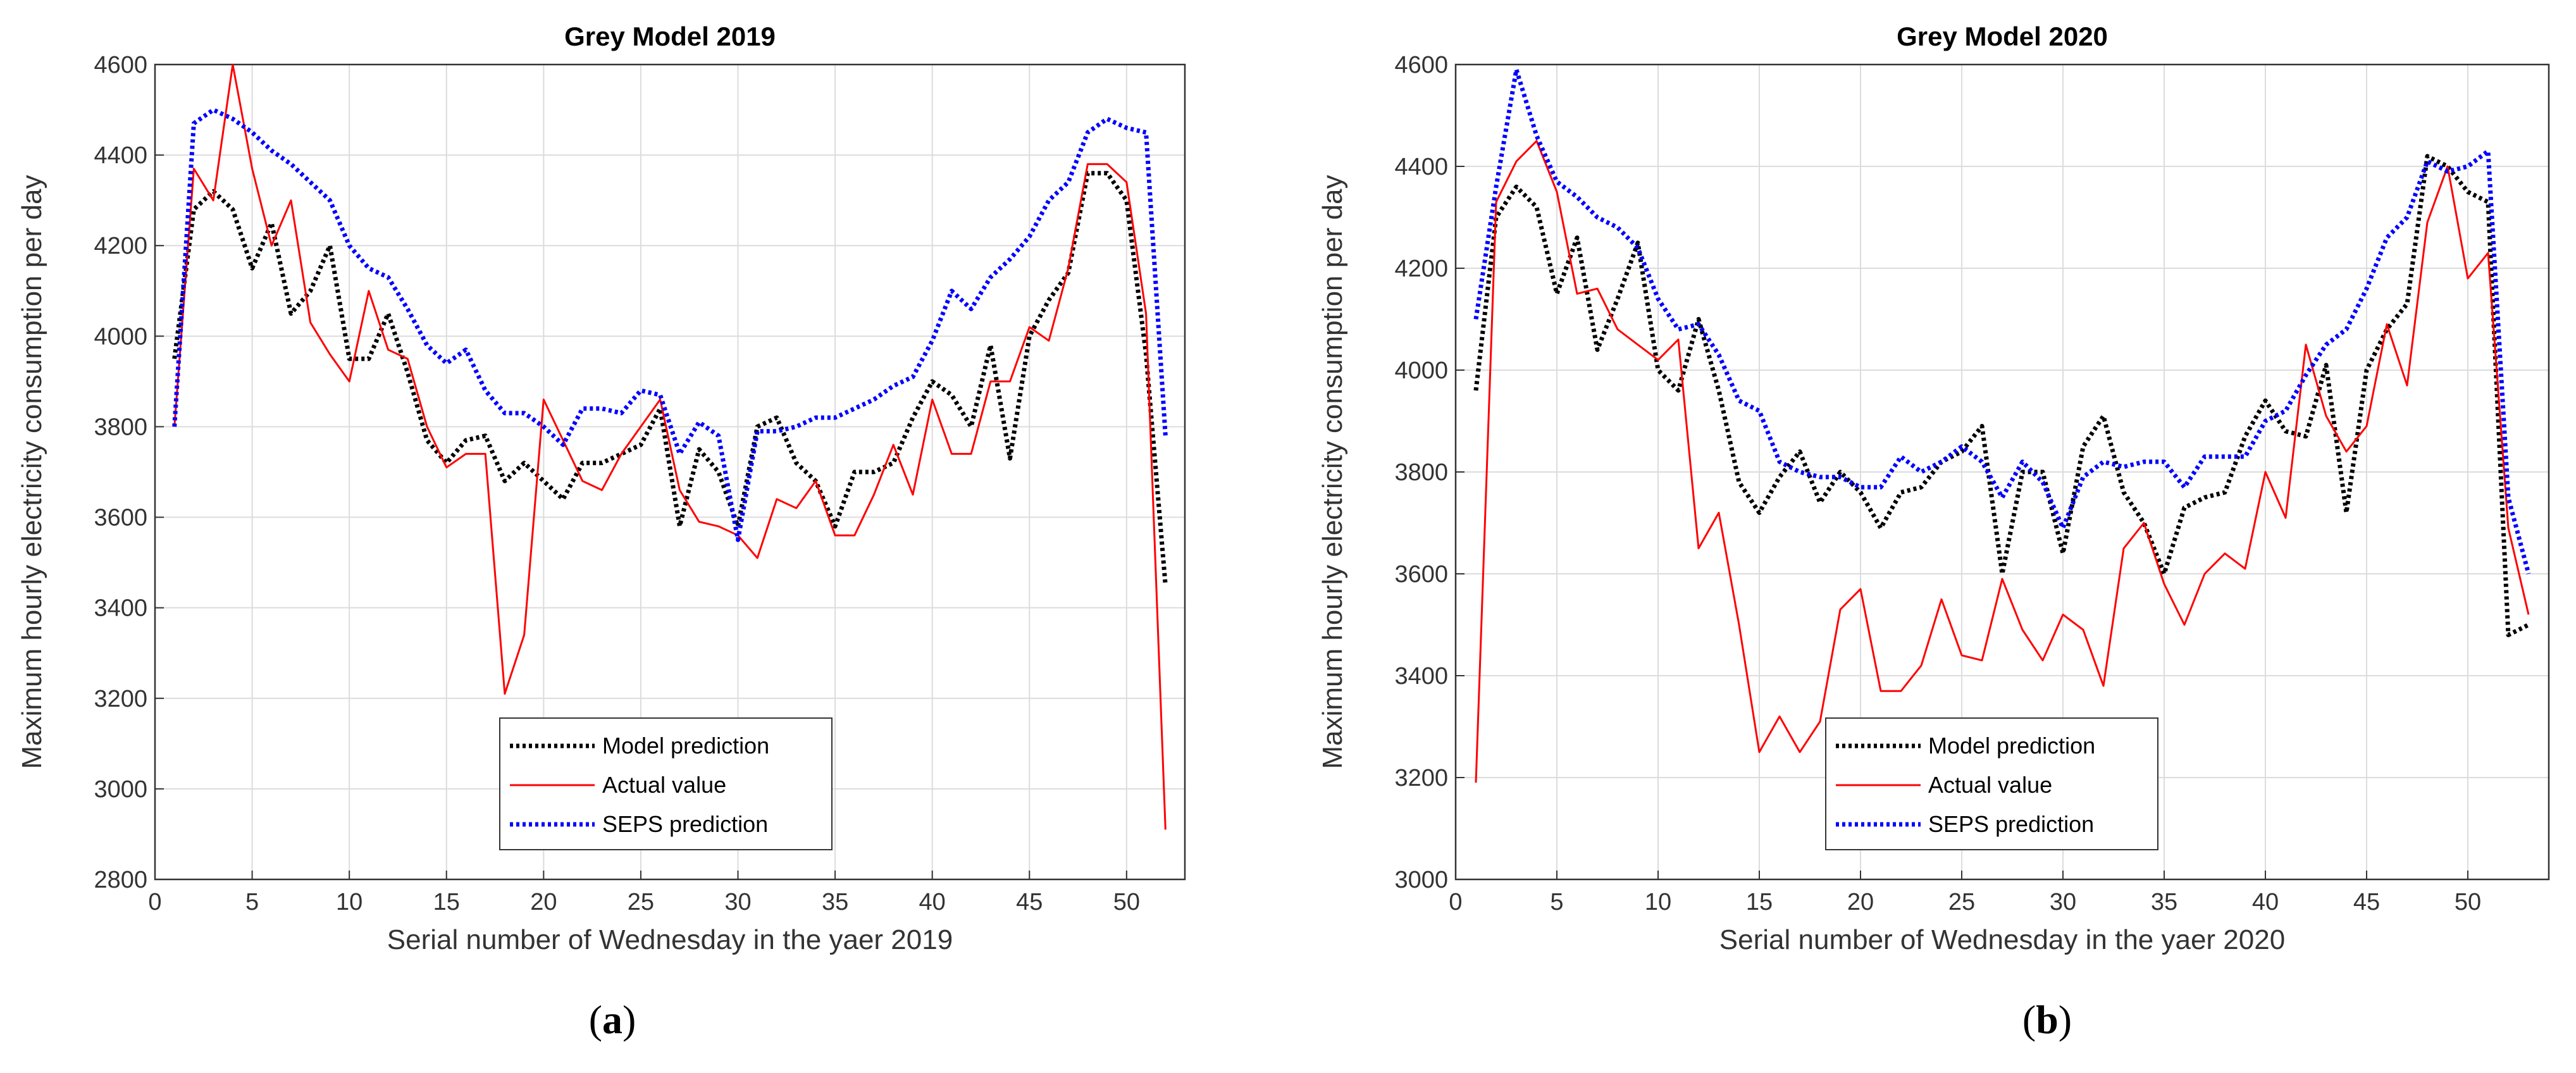 Image resolution: width=2576 pixels, height=1073 pixels. I want to click on series-line-model-prediction, so click(670, 378).